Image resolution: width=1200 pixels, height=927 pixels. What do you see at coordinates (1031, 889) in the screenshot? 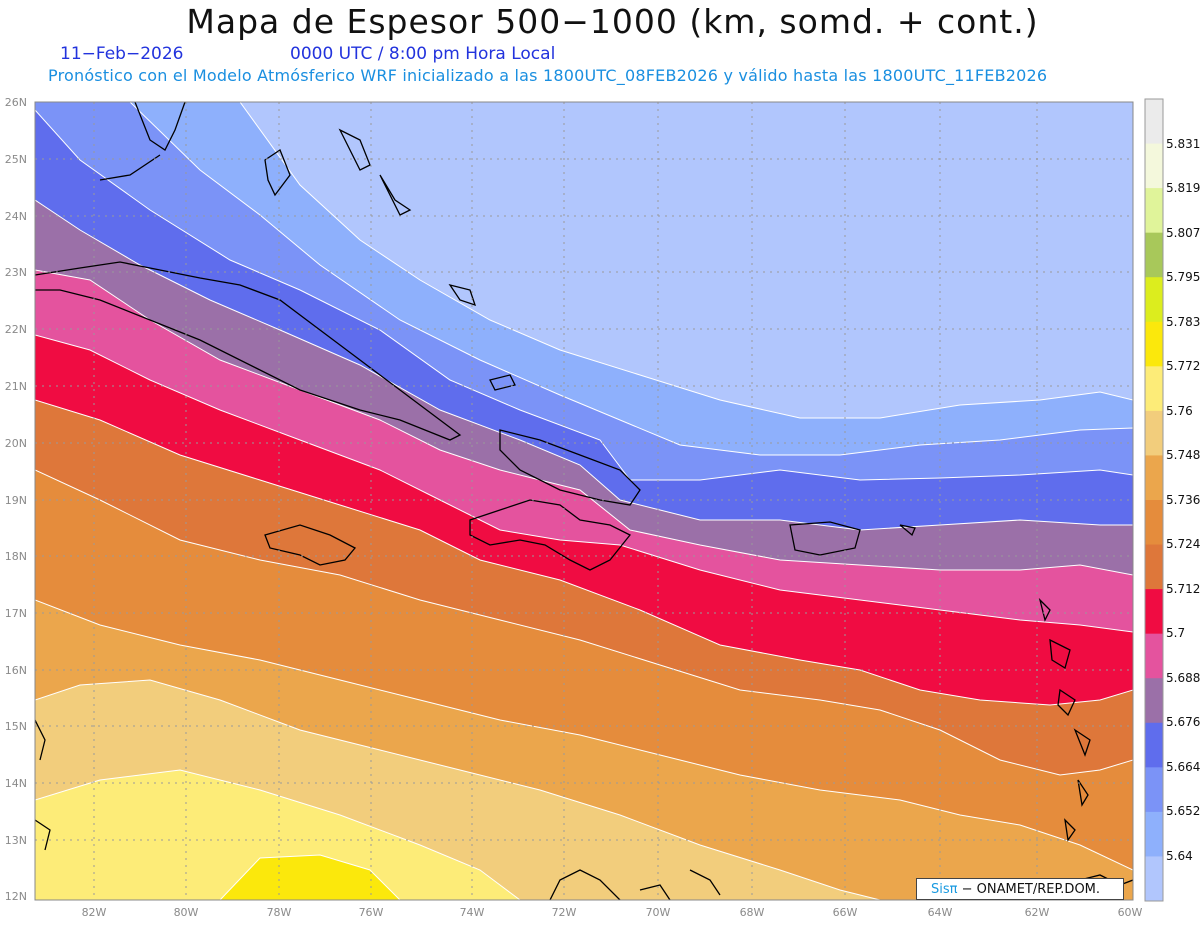
I see `credit-text: − ONAMET/REP.DOM.` at bounding box center [1031, 889].